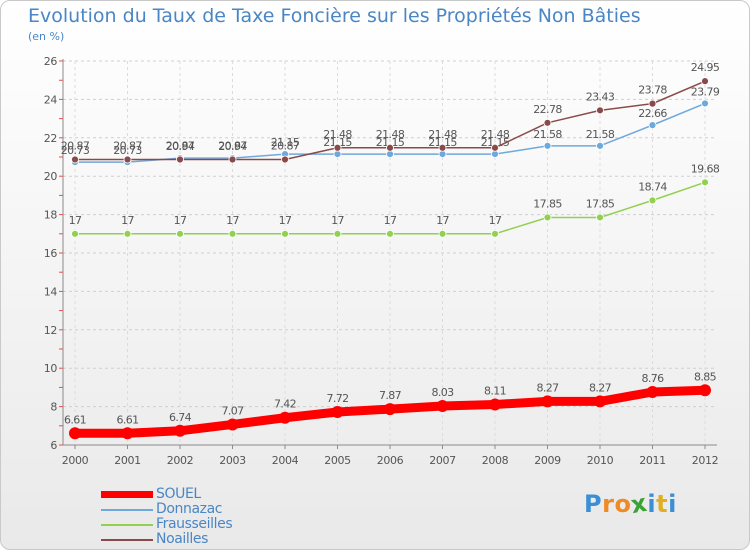  Describe the element at coordinates (600, 460) in the screenshot. I see `x-tick-label: 2010` at that location.